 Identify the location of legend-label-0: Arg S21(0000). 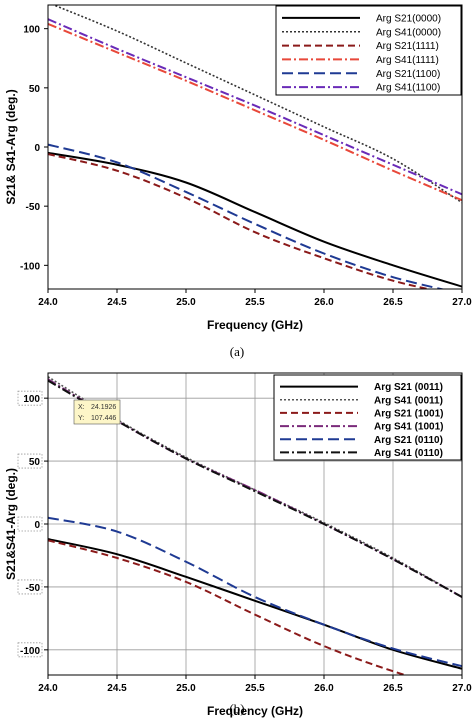
(408, 18).